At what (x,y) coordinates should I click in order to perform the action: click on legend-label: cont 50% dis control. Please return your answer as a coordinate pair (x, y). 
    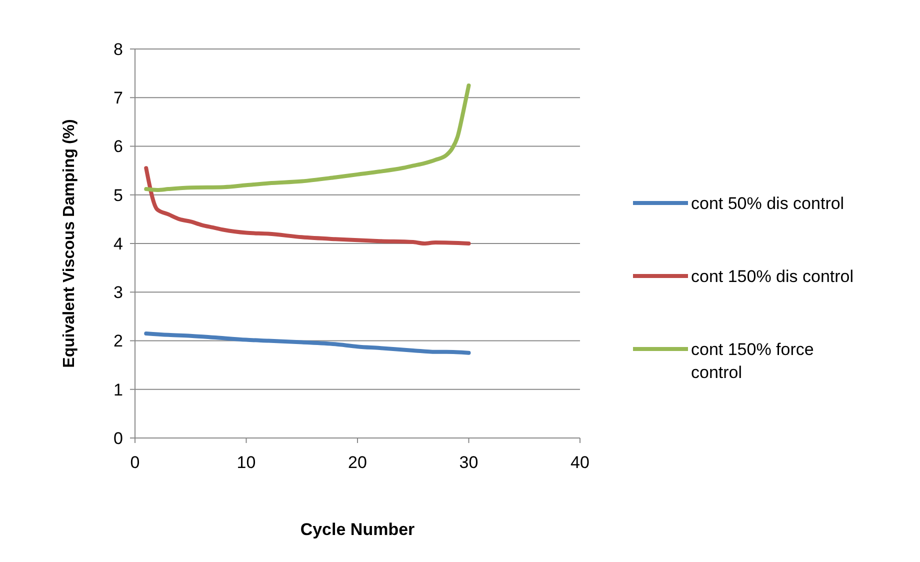
    Looking at the image, I should click on (767, 203).